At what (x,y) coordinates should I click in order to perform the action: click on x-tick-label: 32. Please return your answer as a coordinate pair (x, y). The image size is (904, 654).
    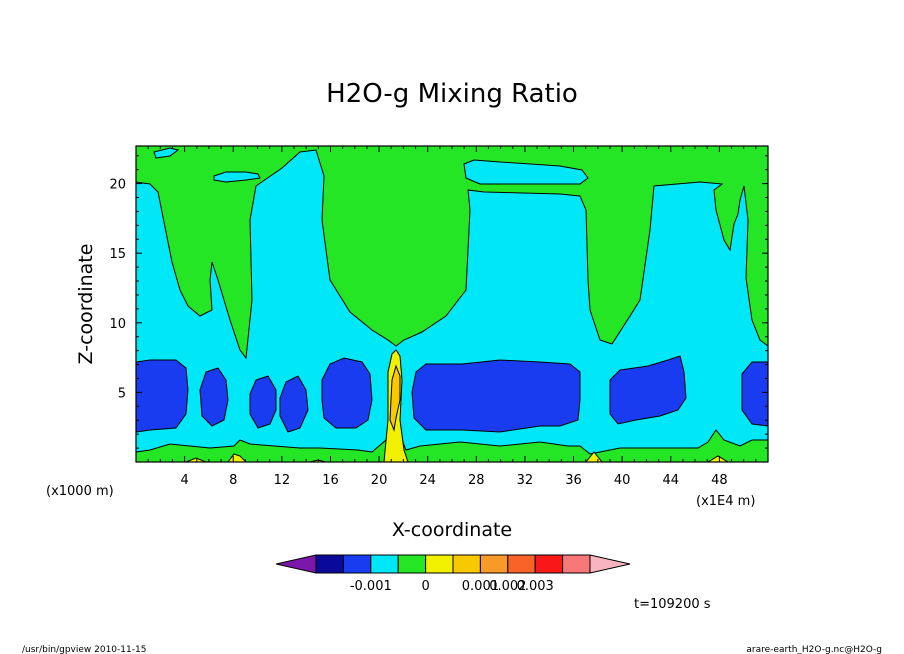
    Looking at the image, I should click on (525, 480).